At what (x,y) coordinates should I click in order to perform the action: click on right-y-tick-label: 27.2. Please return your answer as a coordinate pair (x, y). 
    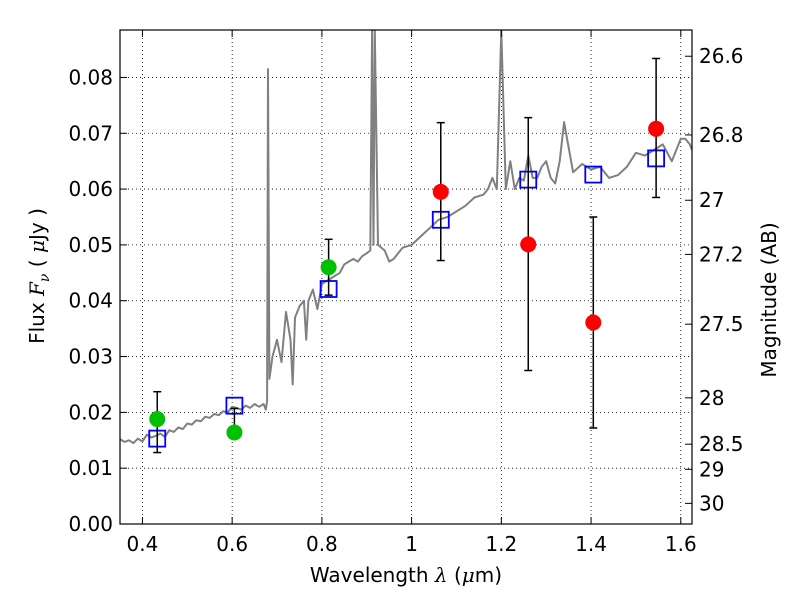
    Looking at the image, I should click on (721, 254).